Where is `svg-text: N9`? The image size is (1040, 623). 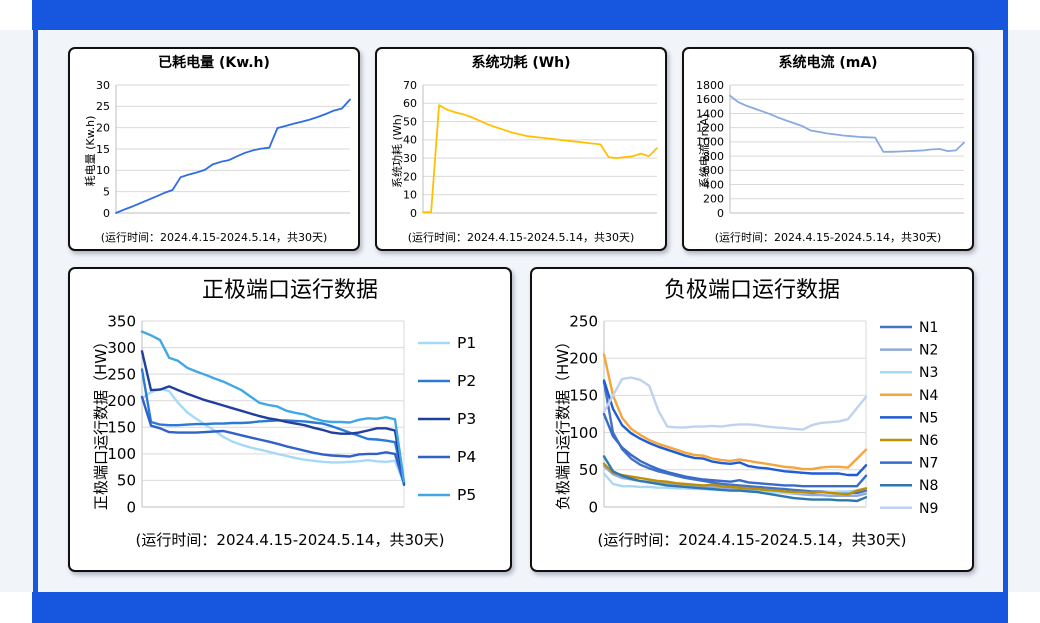
svg-text: N9 is located at coordinates (928, 509).